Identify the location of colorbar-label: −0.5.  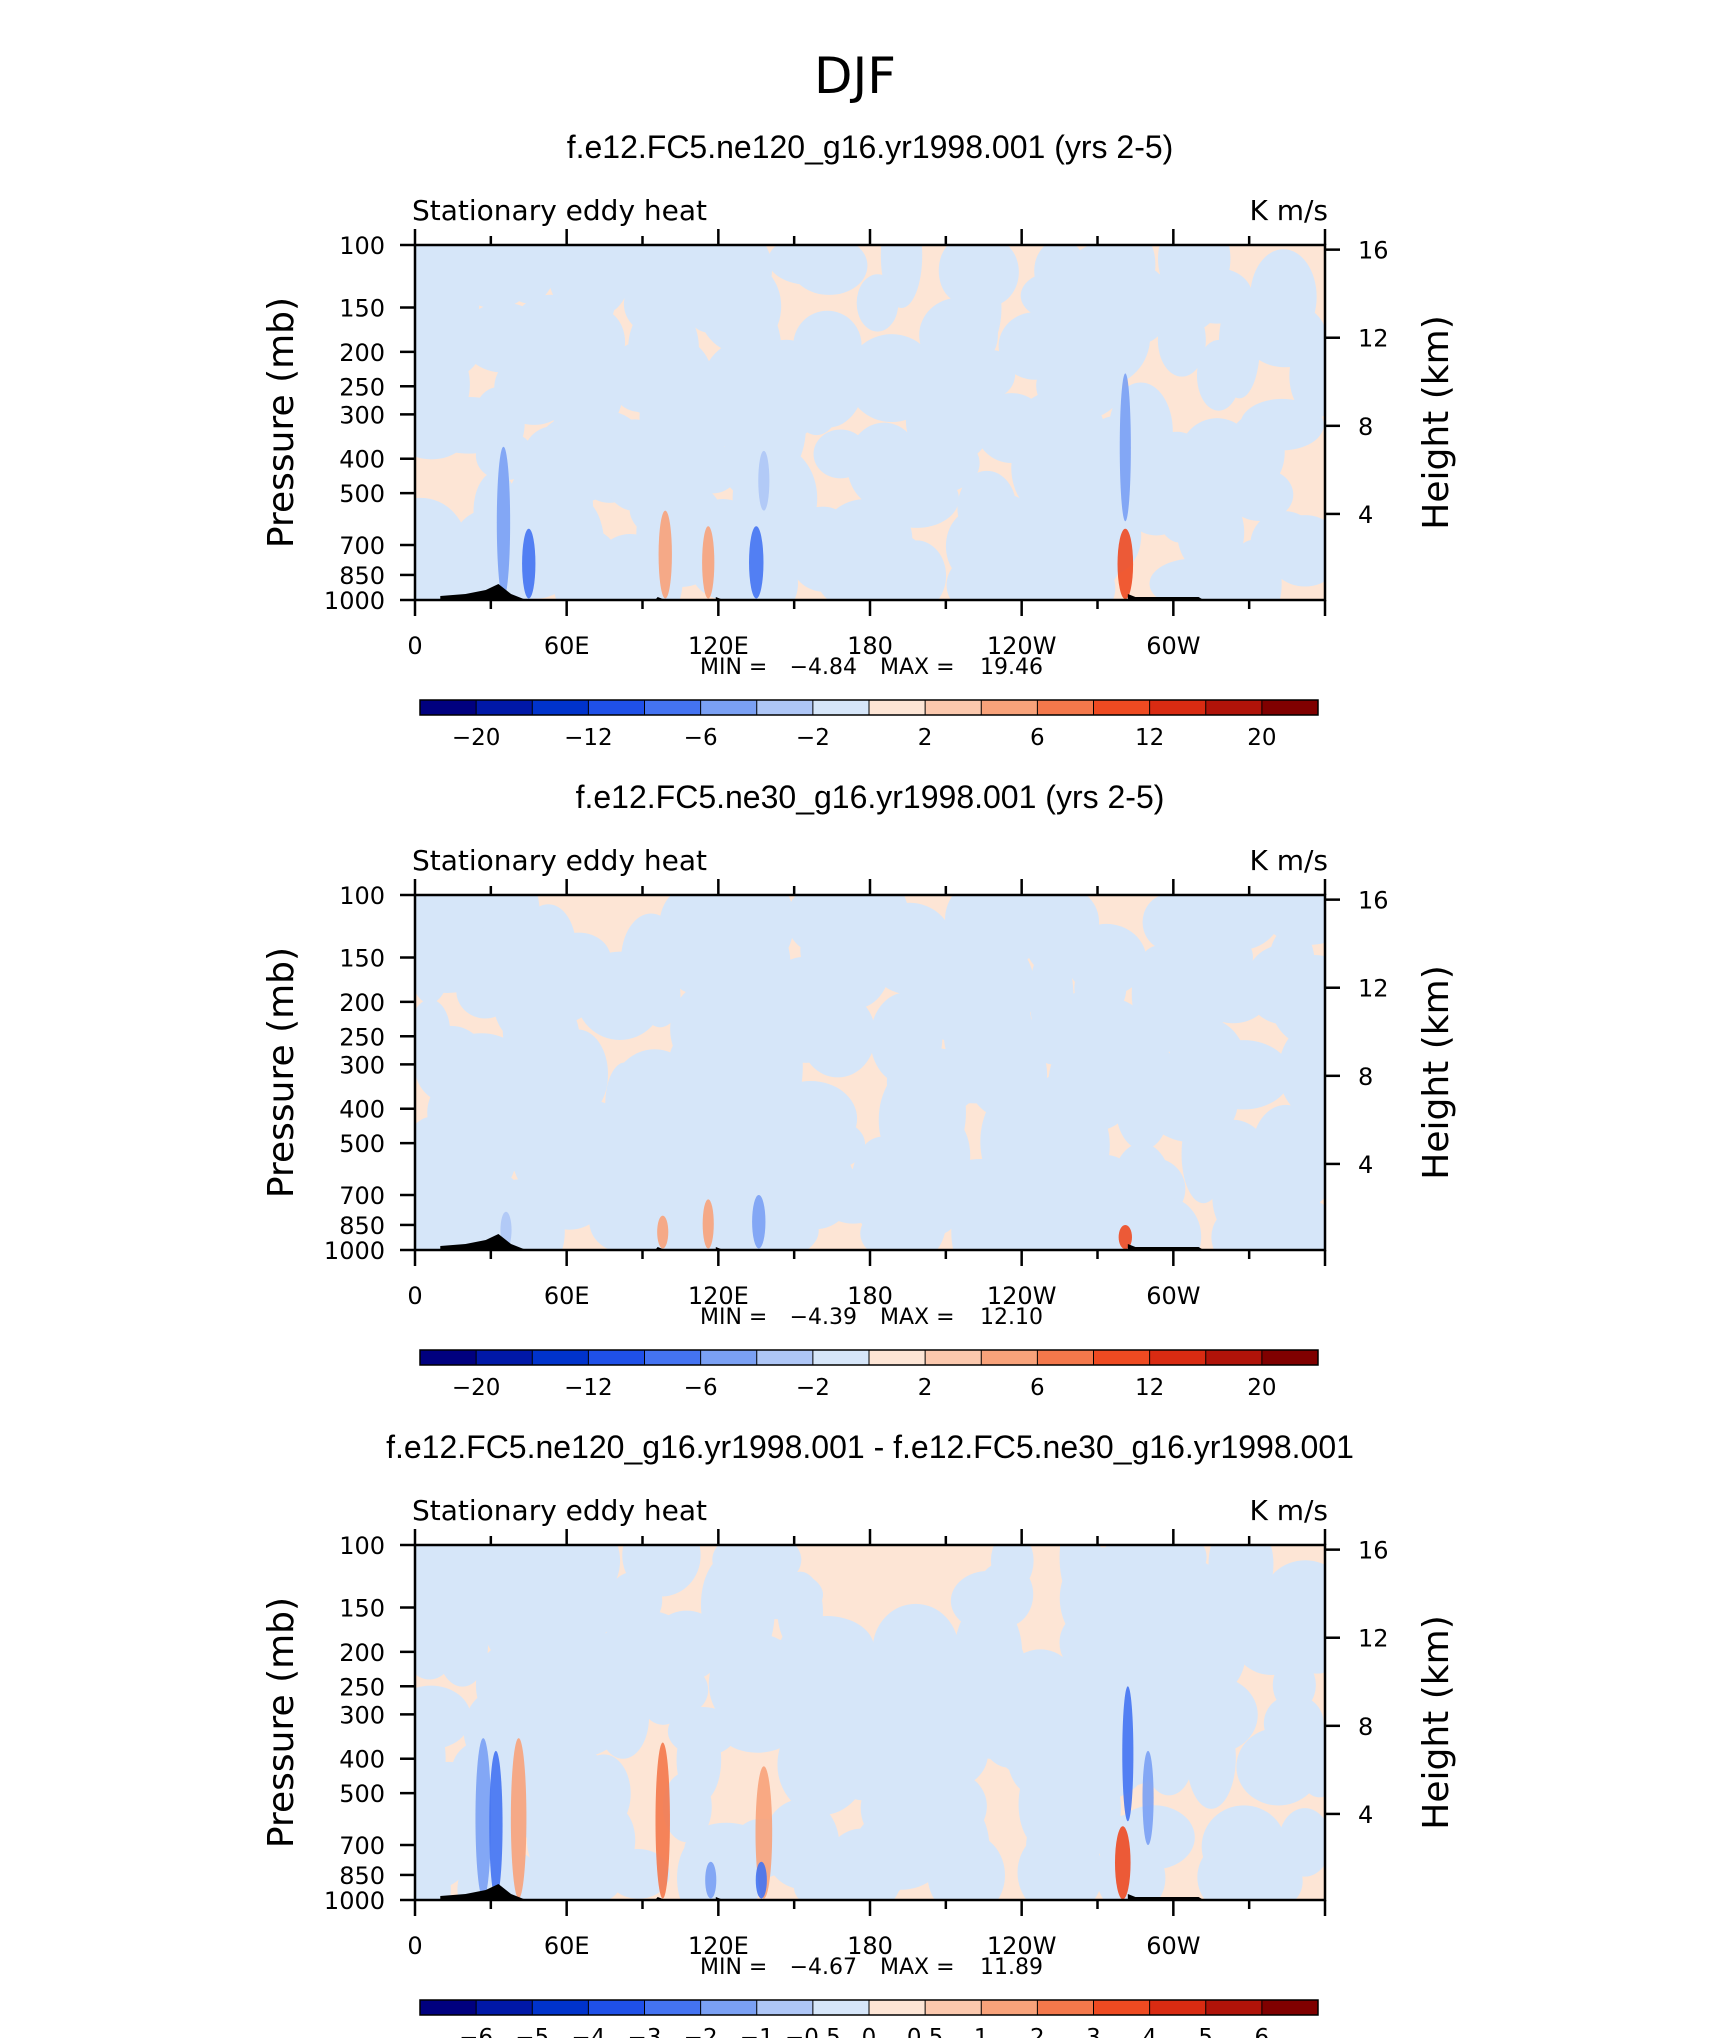
(813, 2031).